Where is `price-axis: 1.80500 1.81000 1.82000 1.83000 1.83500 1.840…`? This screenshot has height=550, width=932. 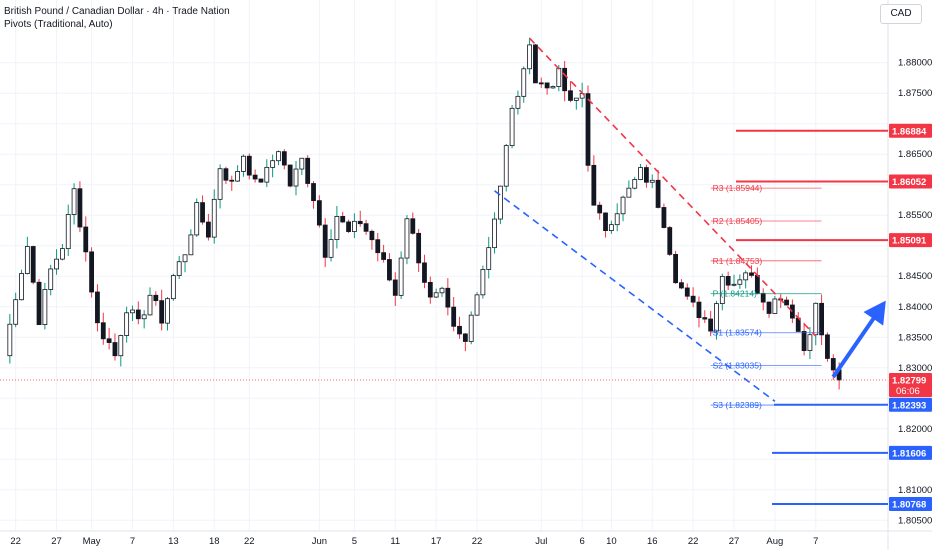 price-axis: 1.80500 1.81000 1.82000 1.83000 1.83500 1.840… is located at coordinates (915, 292).